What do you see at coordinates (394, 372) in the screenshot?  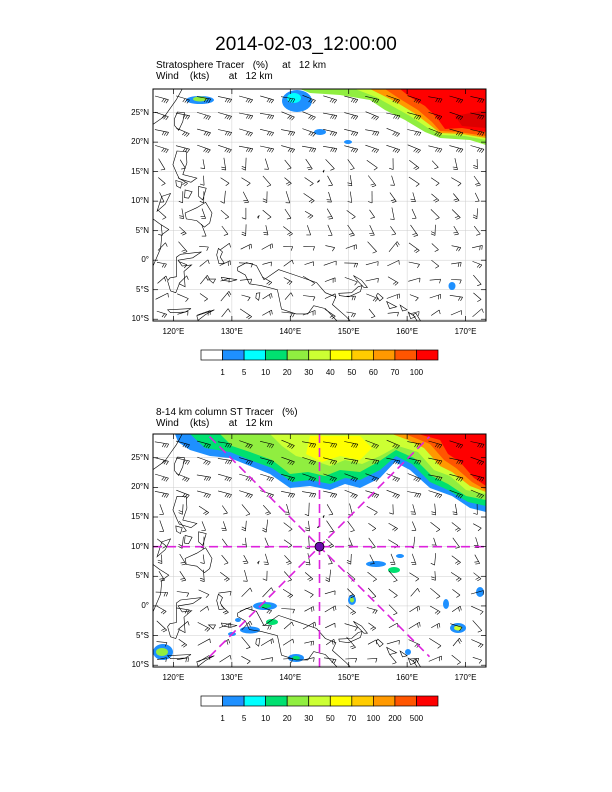 I see `colorbar-label: 70` at bounding box center [394, 372].